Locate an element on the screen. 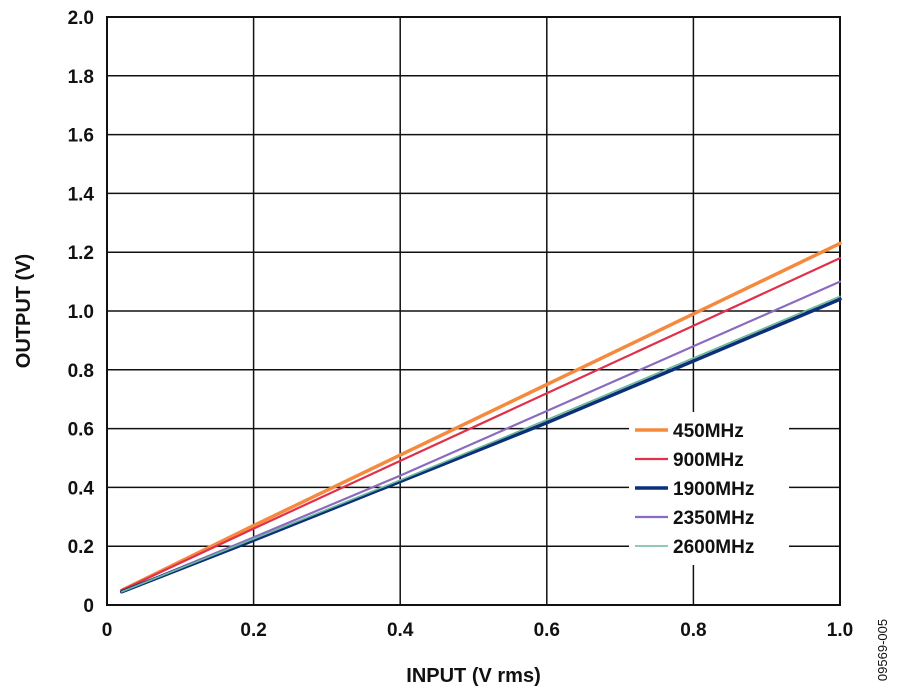  legend: 450MHz 900MHz 1900MHz 2350MHz 2600MHz is located at coordinates (709, 488).